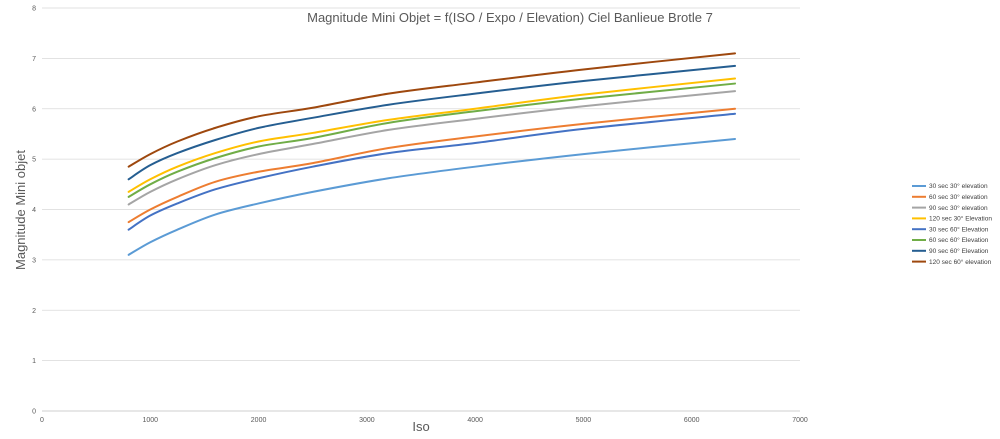 The image size is (1000, 439). Describe the element at coordinates (958, 197) in the screenshot. I see `legend-label: 60 sec 30° elevation` at that location.